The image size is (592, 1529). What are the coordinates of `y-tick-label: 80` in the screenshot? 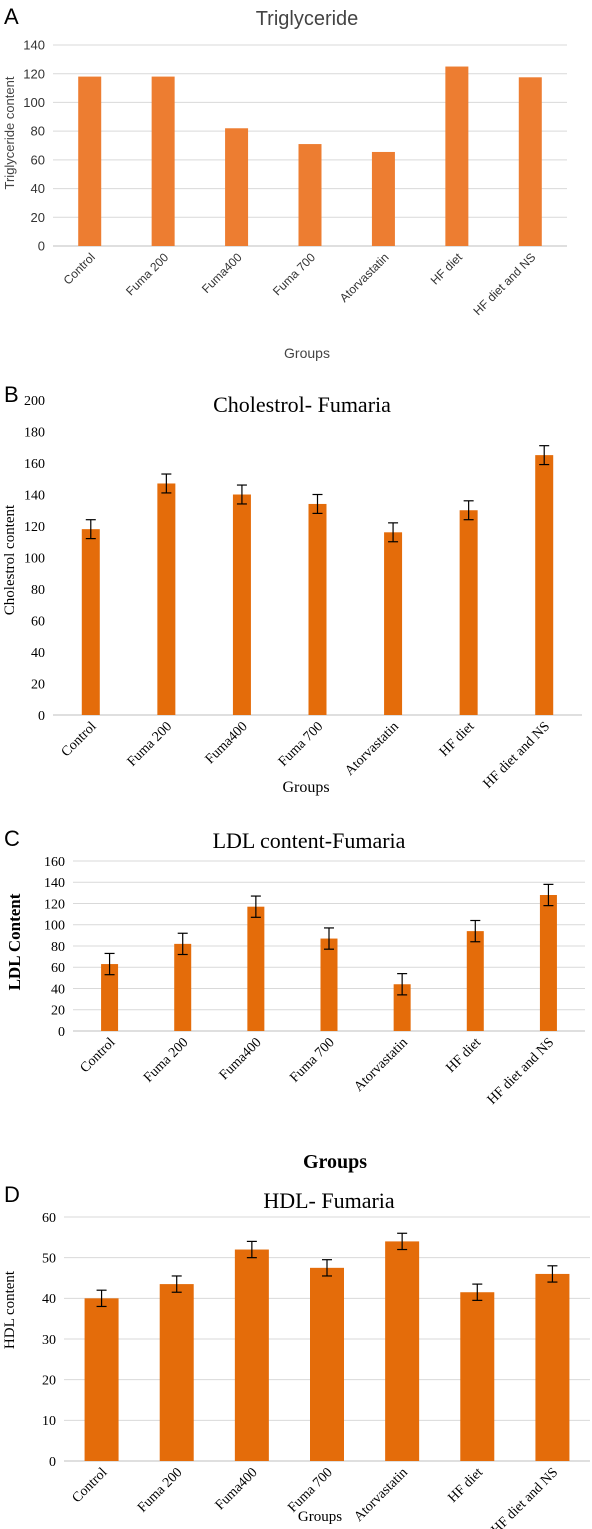 It's located at (58, 947).